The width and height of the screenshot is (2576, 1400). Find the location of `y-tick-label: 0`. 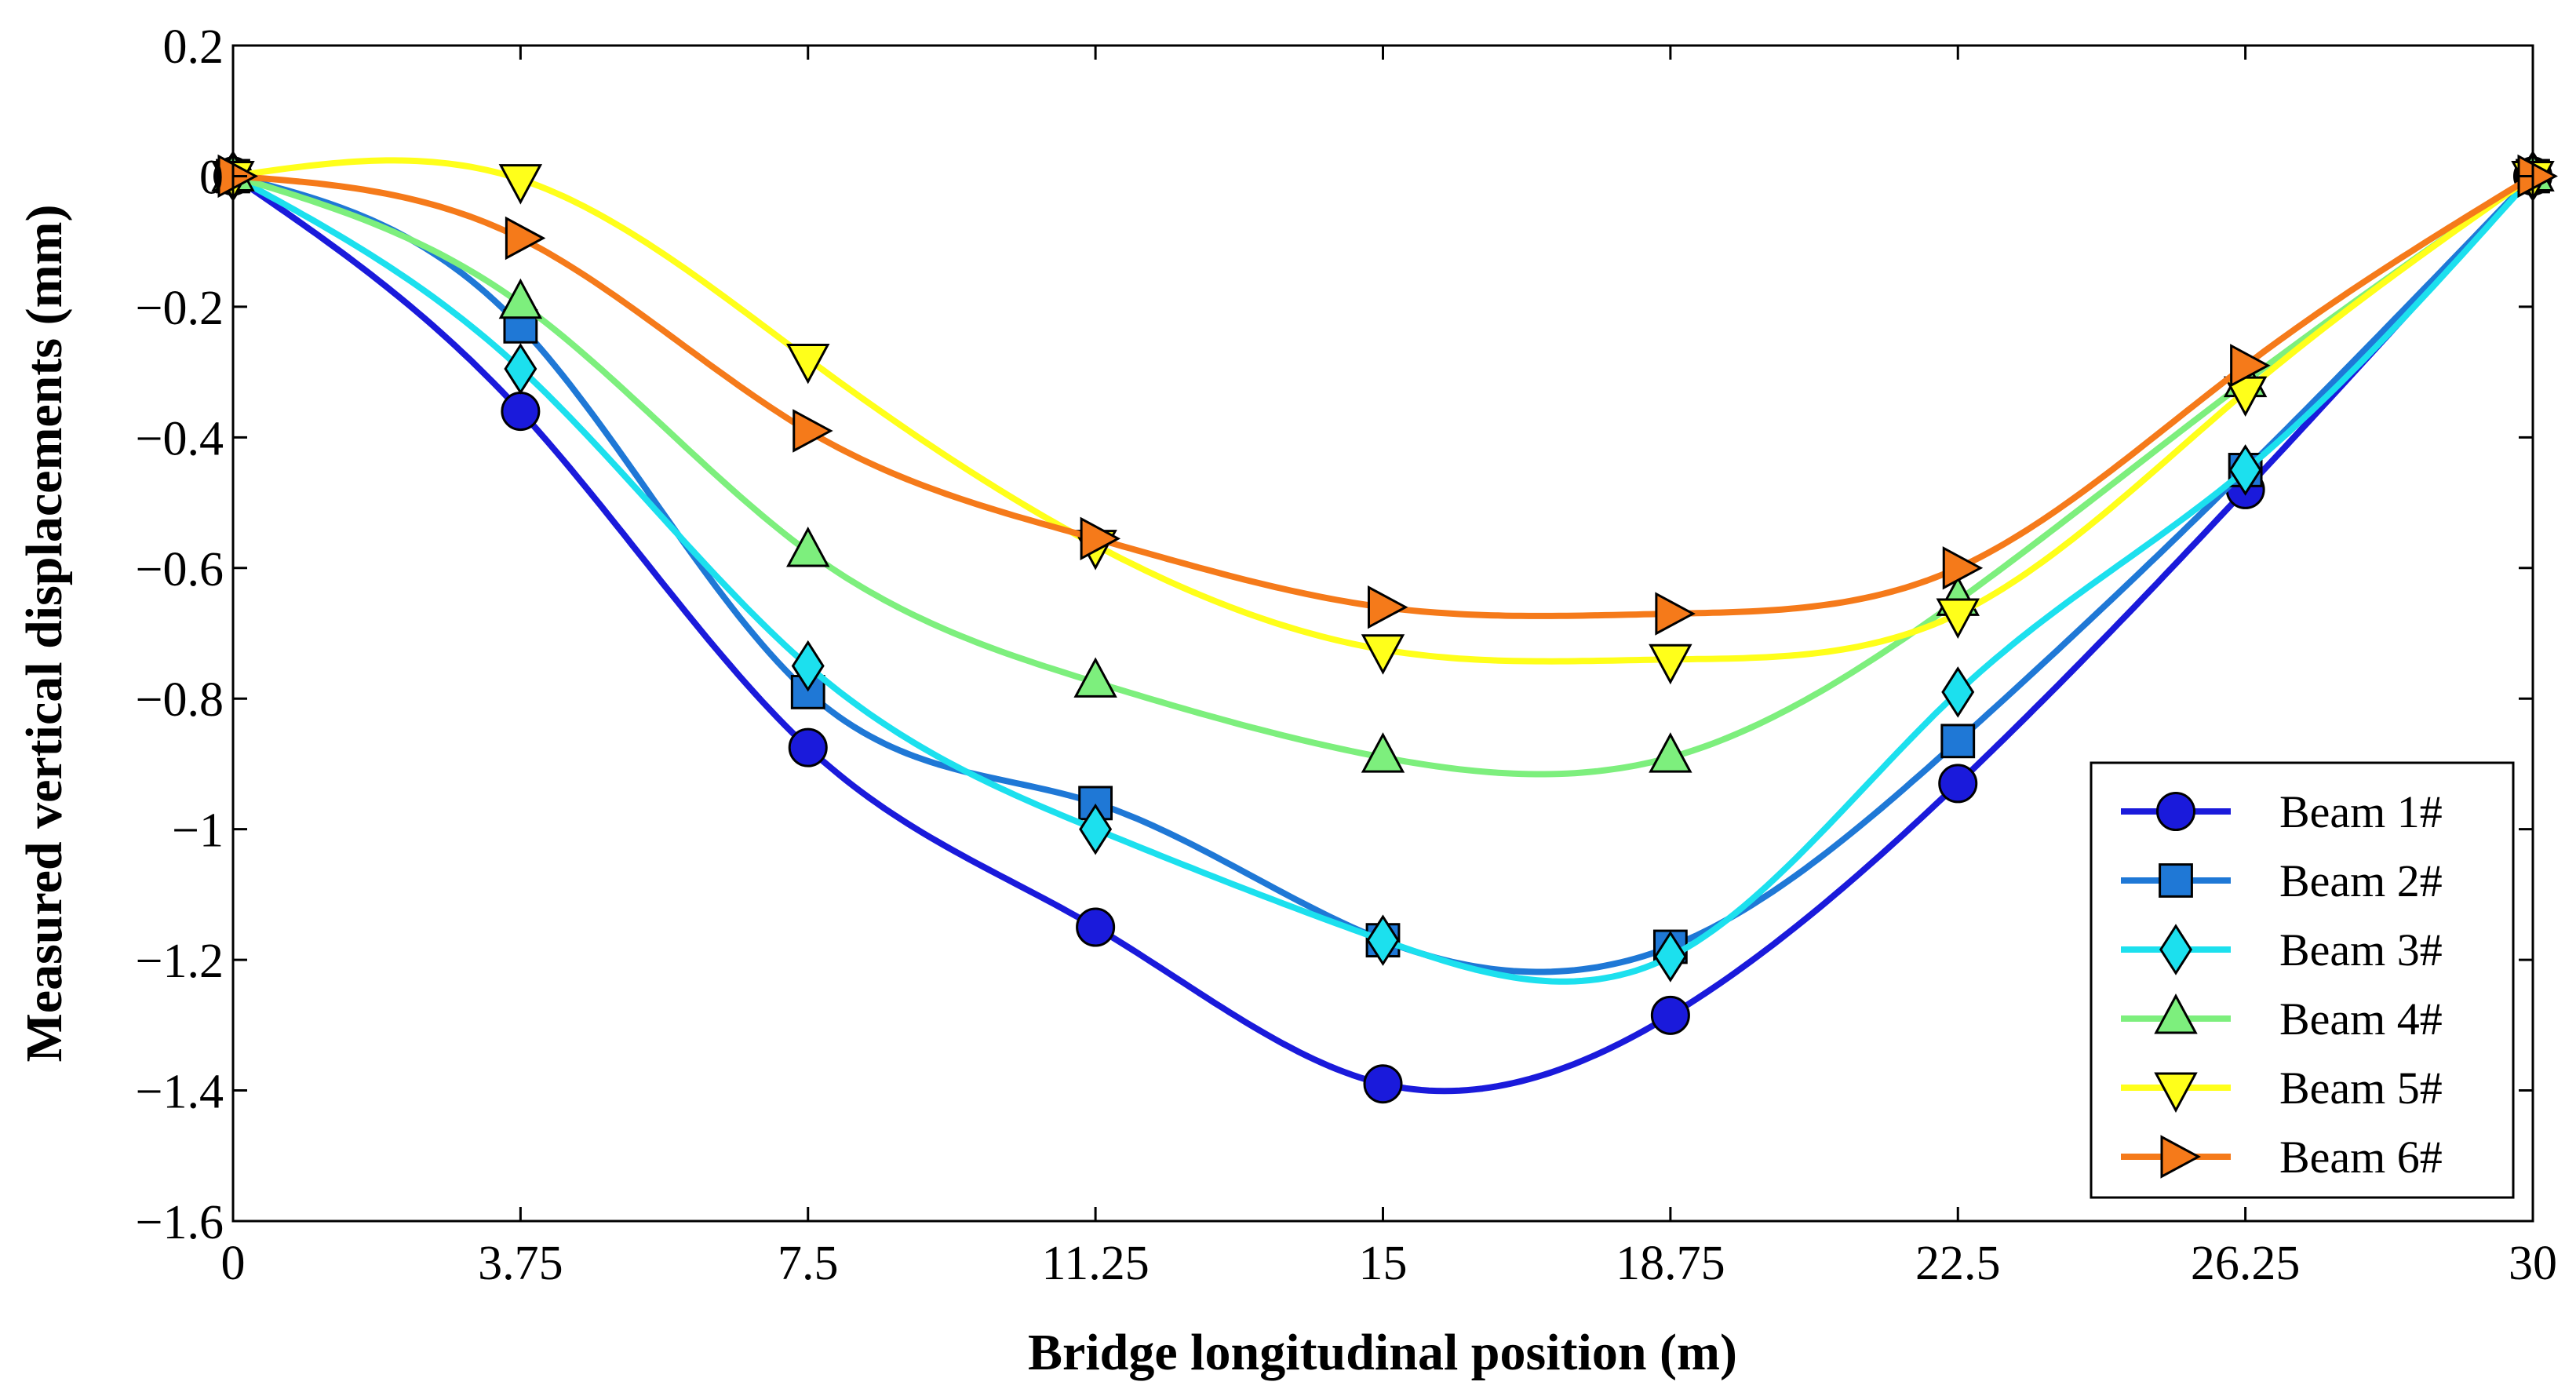

y-tick-label: 0 is located at coordinates (211, 177).